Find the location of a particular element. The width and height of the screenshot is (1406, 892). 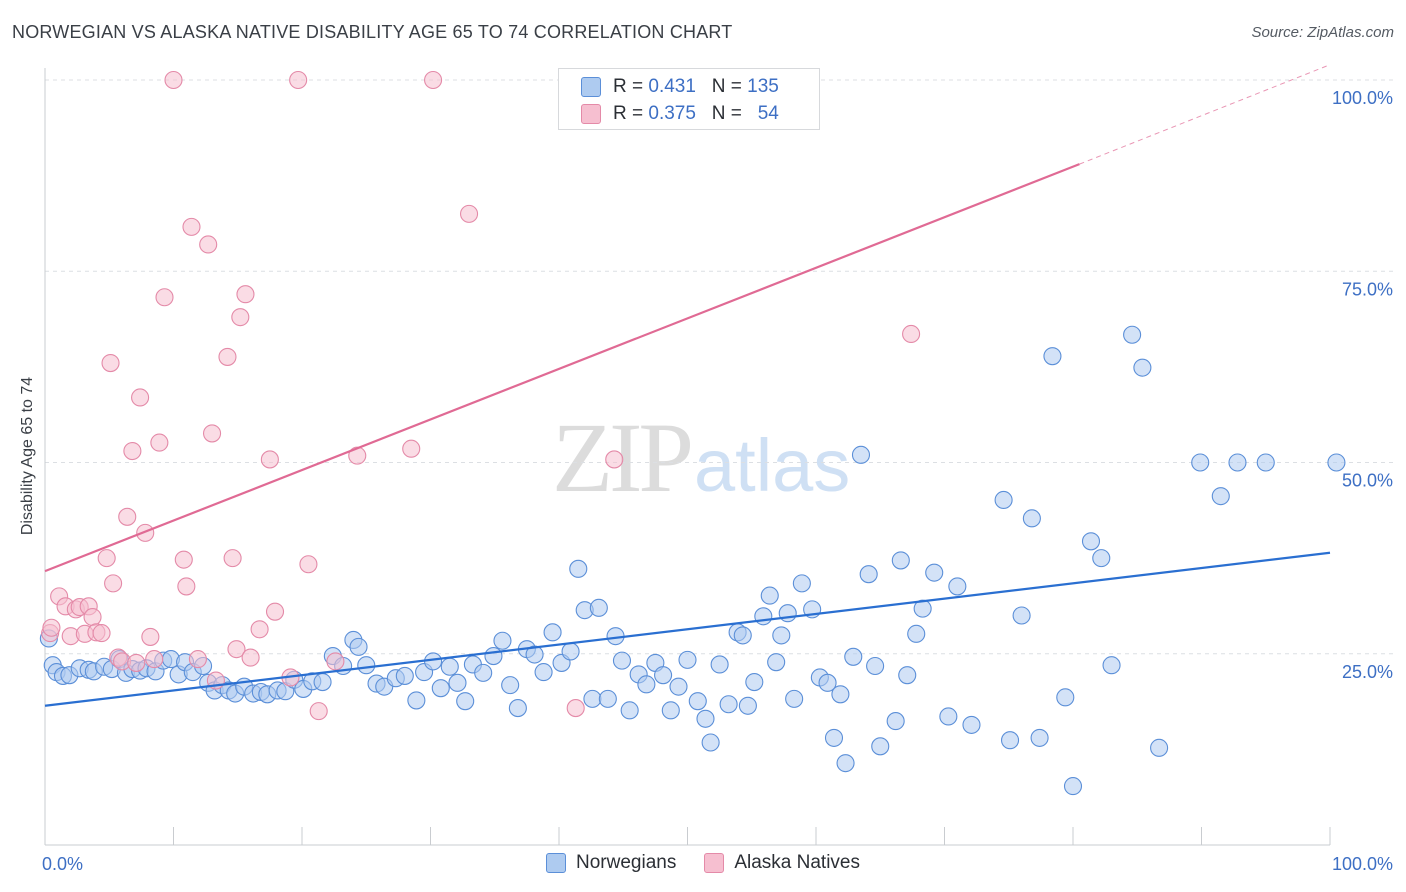

legend-n-value: 54 is located at coordinates (768, 113).